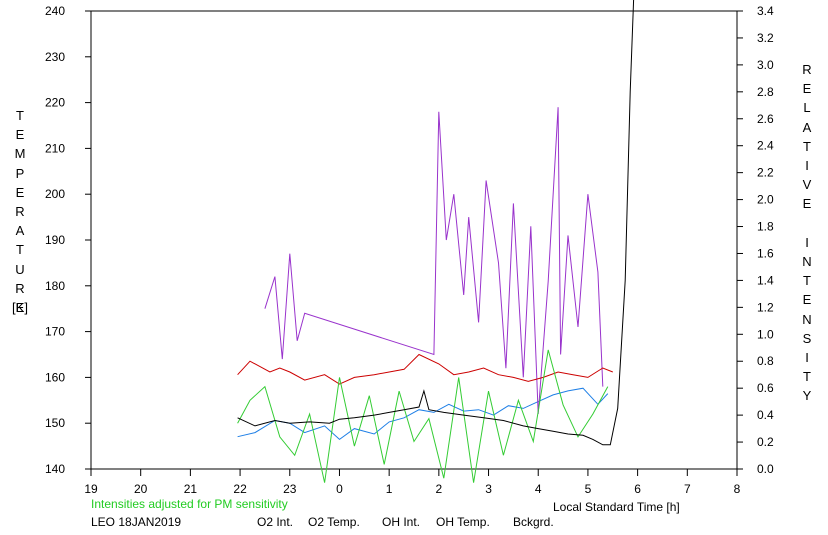 The width and height of the screenshot is (828, 535). I want to click on y-right-tick-label: 0.4, so click(765, 415).